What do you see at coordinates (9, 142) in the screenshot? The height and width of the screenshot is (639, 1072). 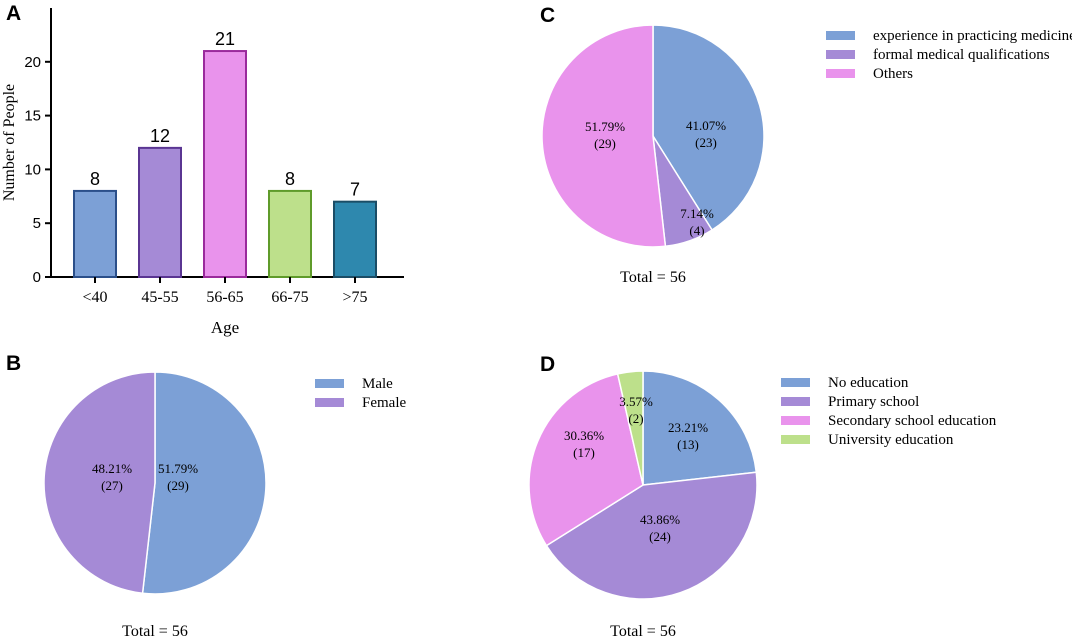 I see `y-axis-title: Number of People` at bounding box center [9, 142].